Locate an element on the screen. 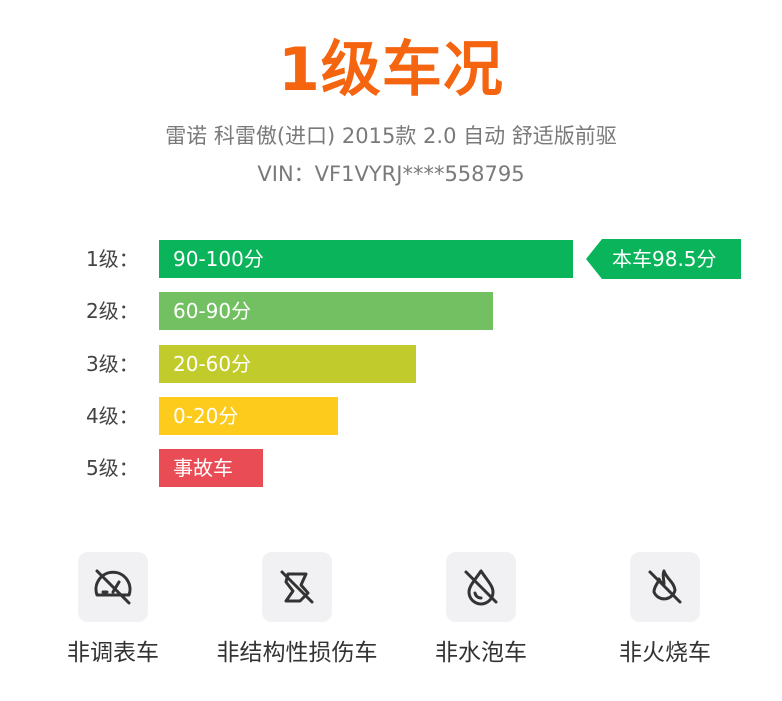 This screenshot has height=701, width=782. grade-bar-3: 20-60分 is located at coordinates (287, 364).